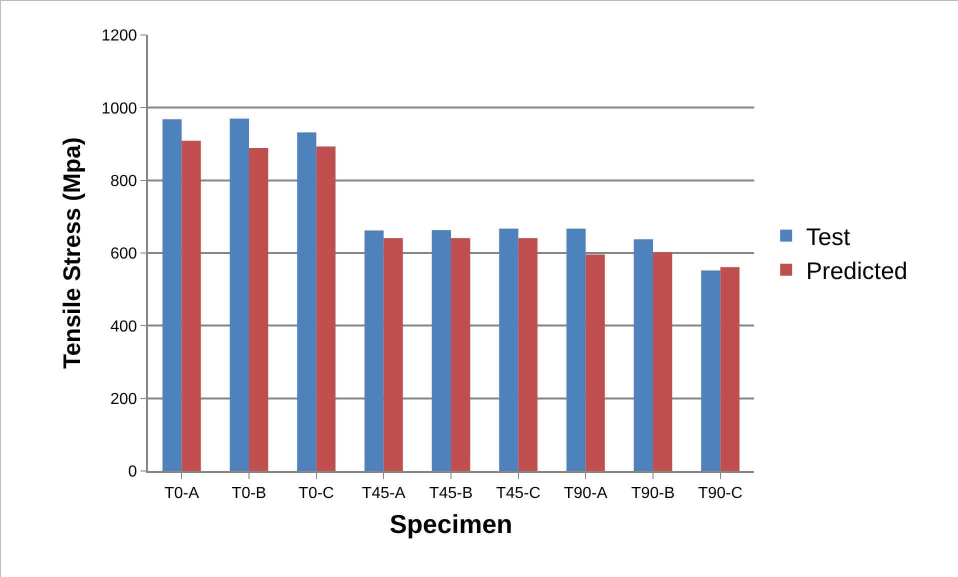  What do you see at coordinates (133, 472) in the screenshot?
I see `y-tick-label: 0` at bounding box center [133, 472].